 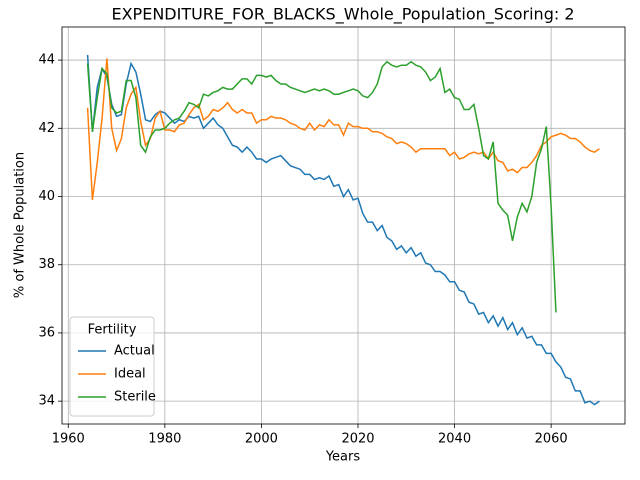 What do you see at coordinates (46, 128) in the screenshot?
I see `y-tick-label: 42` at bounding box center [46, 128].